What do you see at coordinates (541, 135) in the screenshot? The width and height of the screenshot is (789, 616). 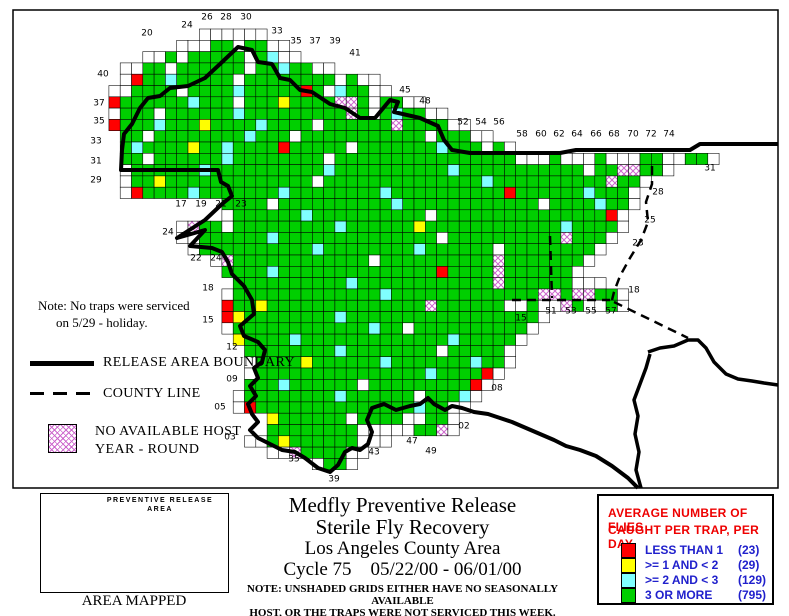 I see `grid-edge-label: 60` at bounding box center [541, 135].